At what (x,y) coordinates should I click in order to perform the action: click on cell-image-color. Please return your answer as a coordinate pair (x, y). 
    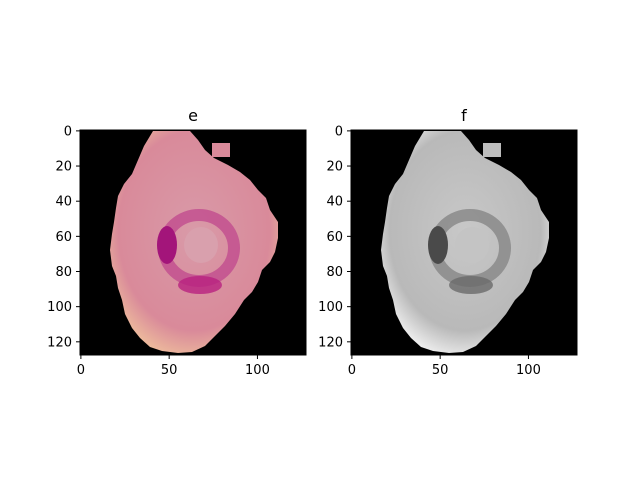
    Looking at the image, I should click on (194, 242).